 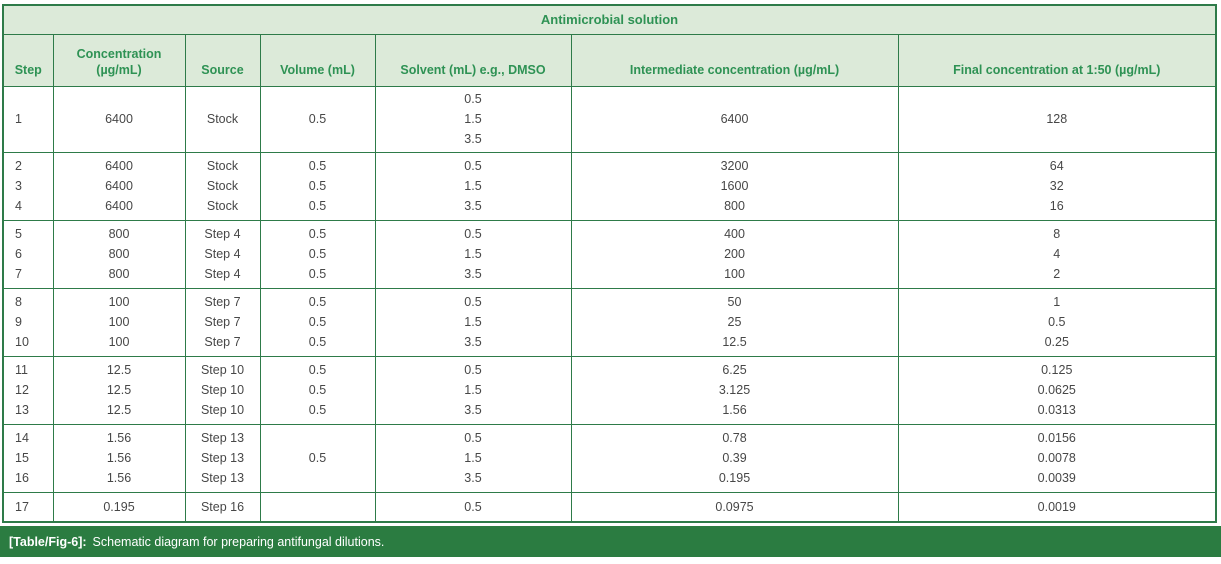 I want to click on cell-value: 25, so click(x=734, y=322).